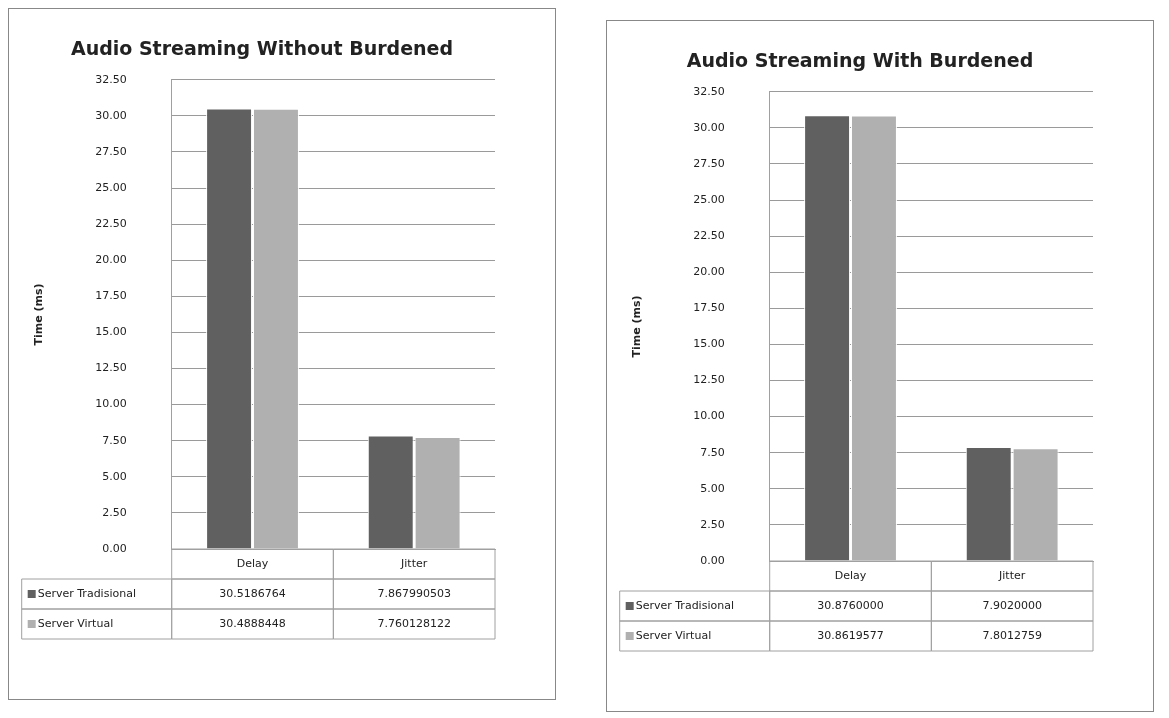  Describe the element at coordinates (850, 605) in the screenshot. I see `data-label: 30.8760000` at that location.